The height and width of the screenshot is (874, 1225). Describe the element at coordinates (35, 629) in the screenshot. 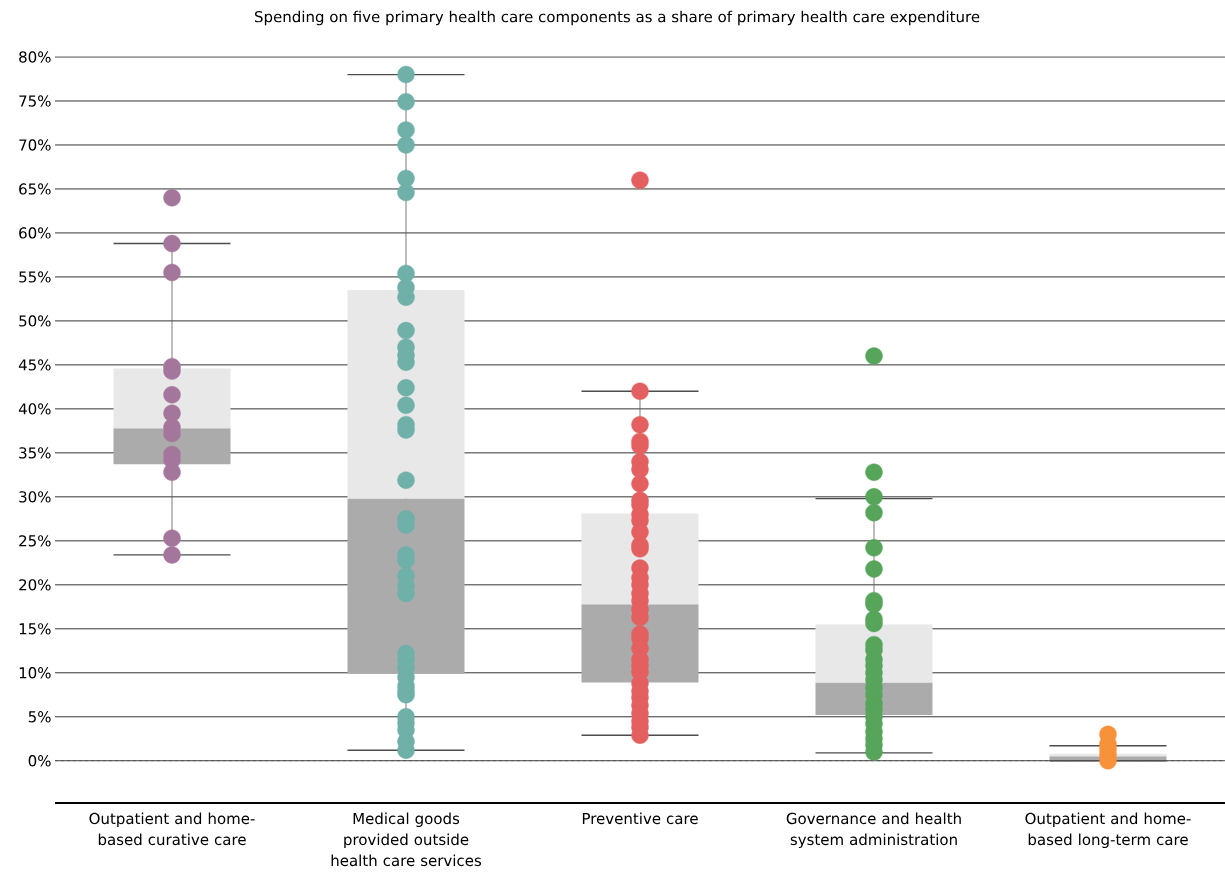

I see `y-tick-label: 15%` at that location.